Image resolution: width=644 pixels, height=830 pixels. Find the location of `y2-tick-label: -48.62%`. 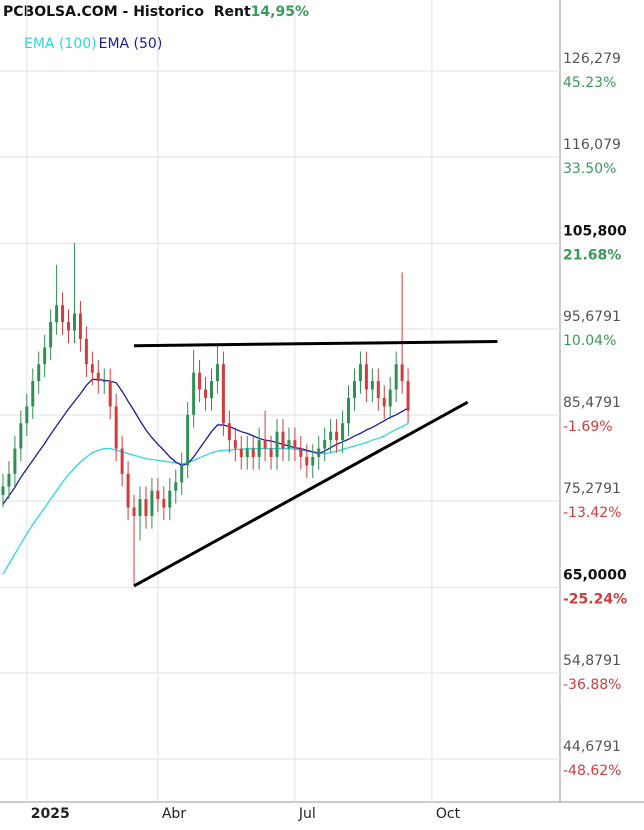

y2-tick-label: -48.62% is located at coordinates (592, 771).